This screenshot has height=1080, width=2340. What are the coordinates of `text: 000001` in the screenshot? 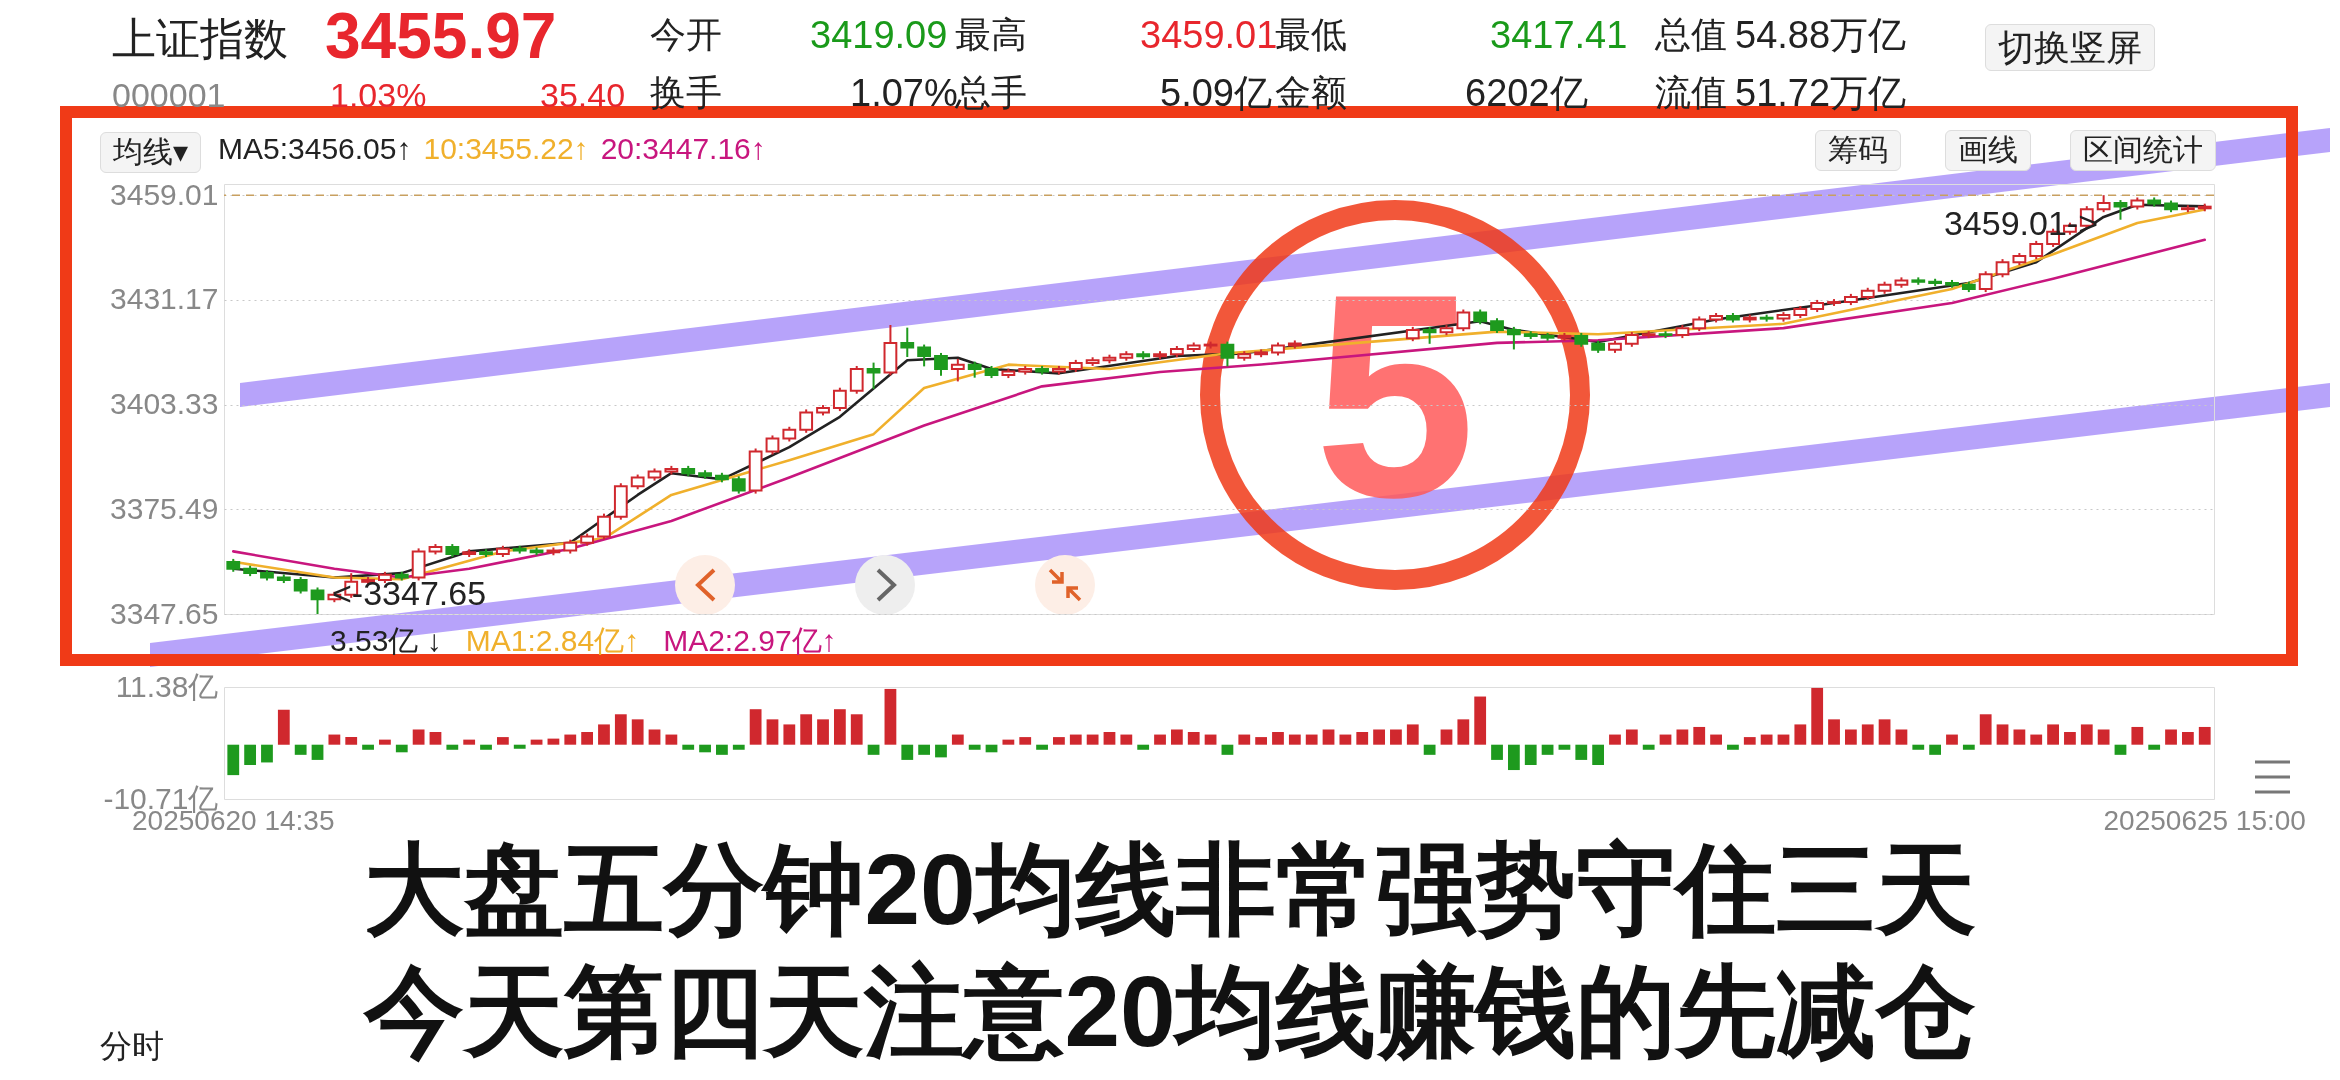 It's located at (169, 96).